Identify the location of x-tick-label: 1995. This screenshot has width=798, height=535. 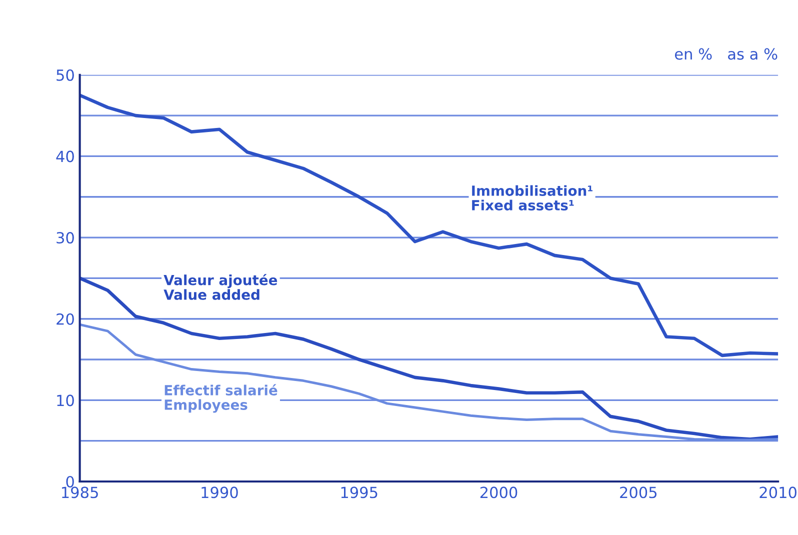
(359, 492).